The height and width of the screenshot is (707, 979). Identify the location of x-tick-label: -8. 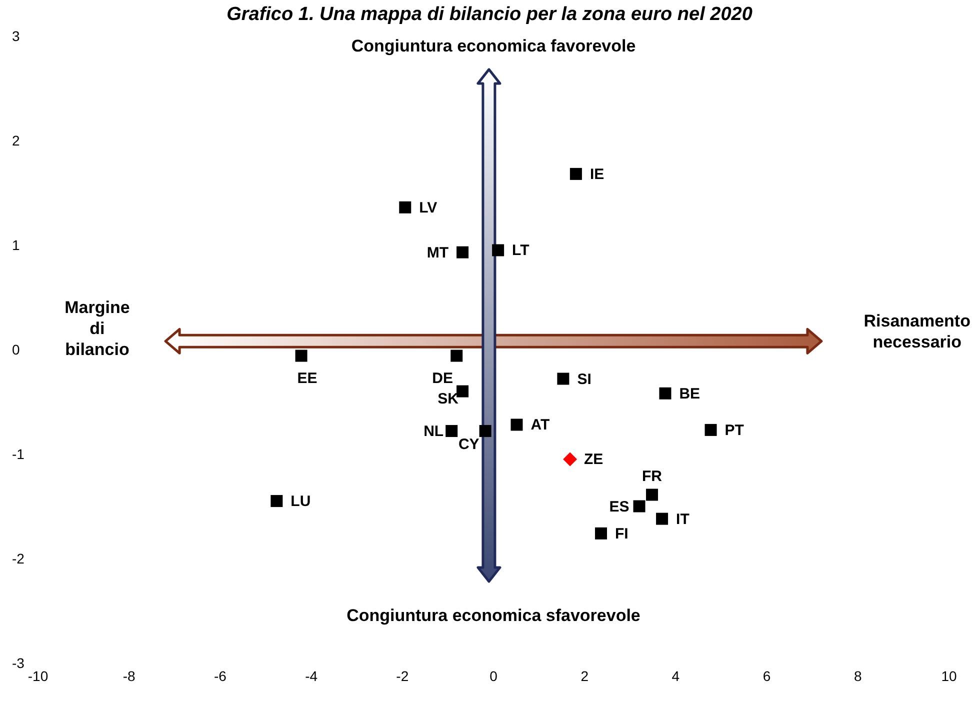
(129, 676).